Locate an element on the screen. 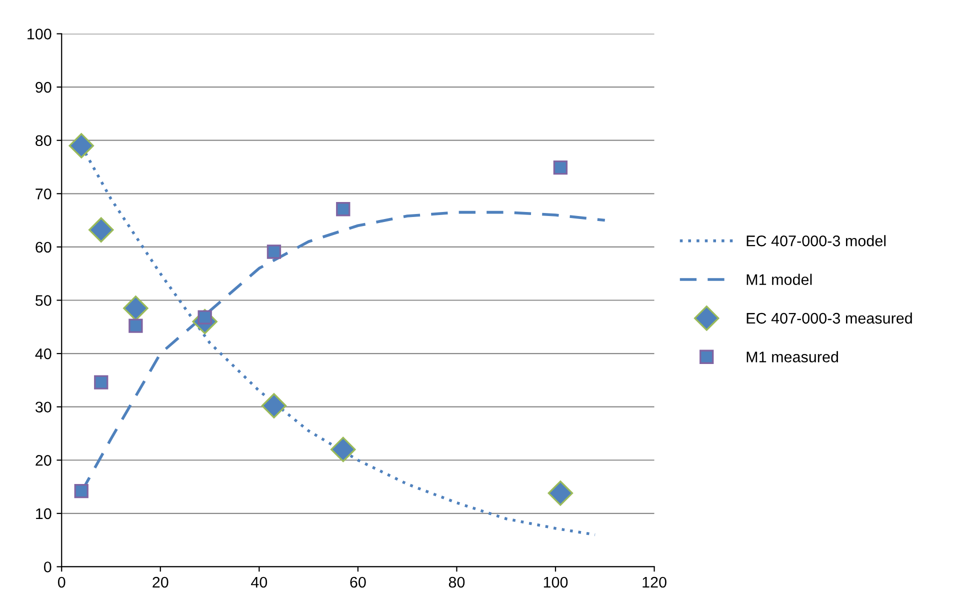  x-tick-label: 120 is located at coordinates (654, 582).